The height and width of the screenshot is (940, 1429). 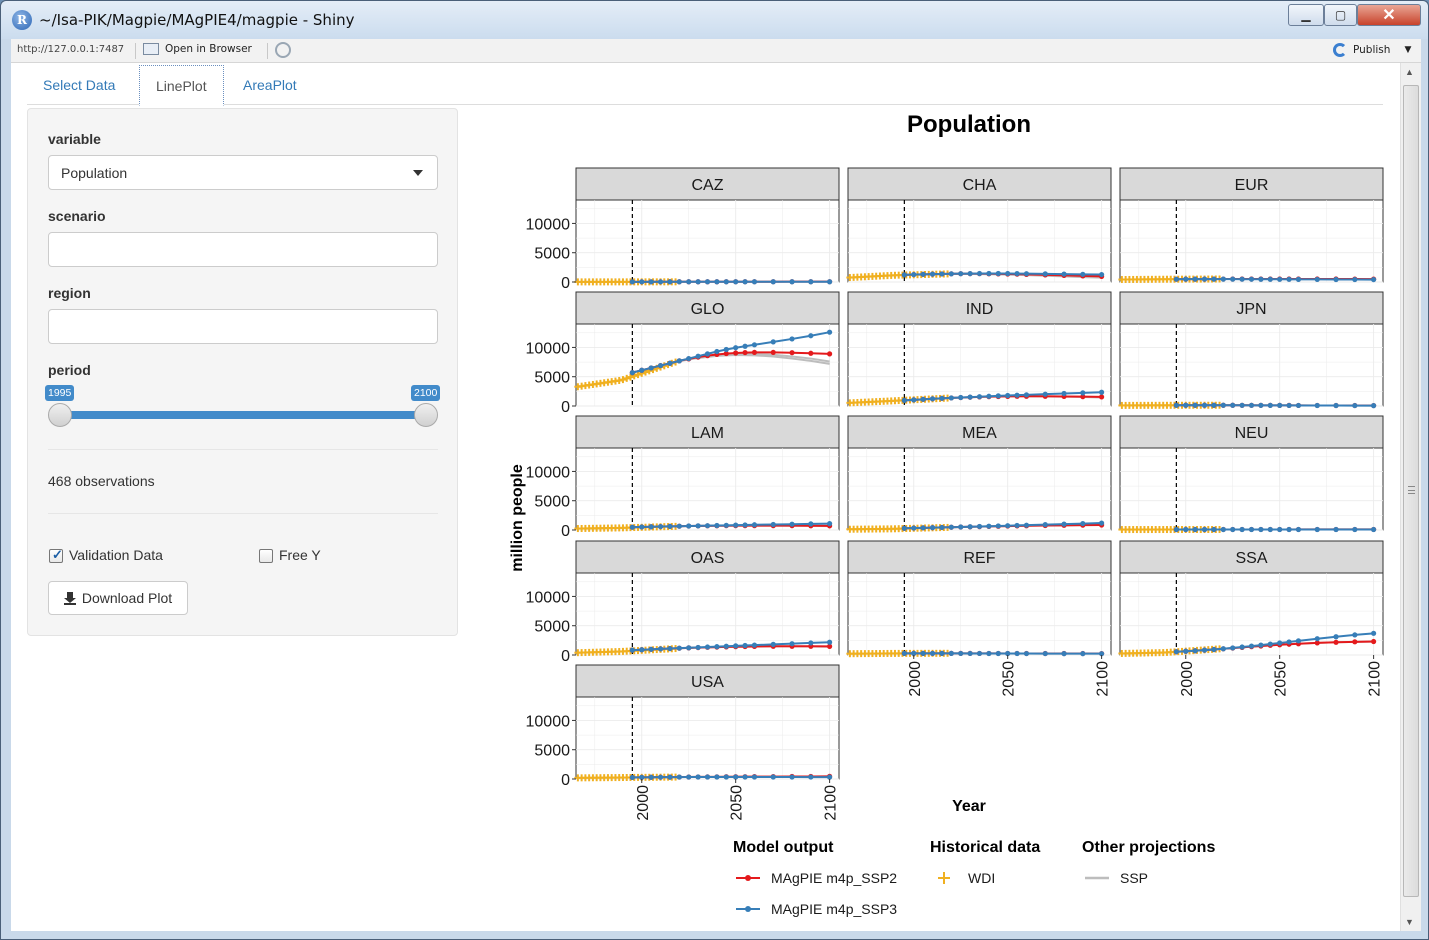 I want to click on tab-select-data: Select Data, so click(x=79, y=85).